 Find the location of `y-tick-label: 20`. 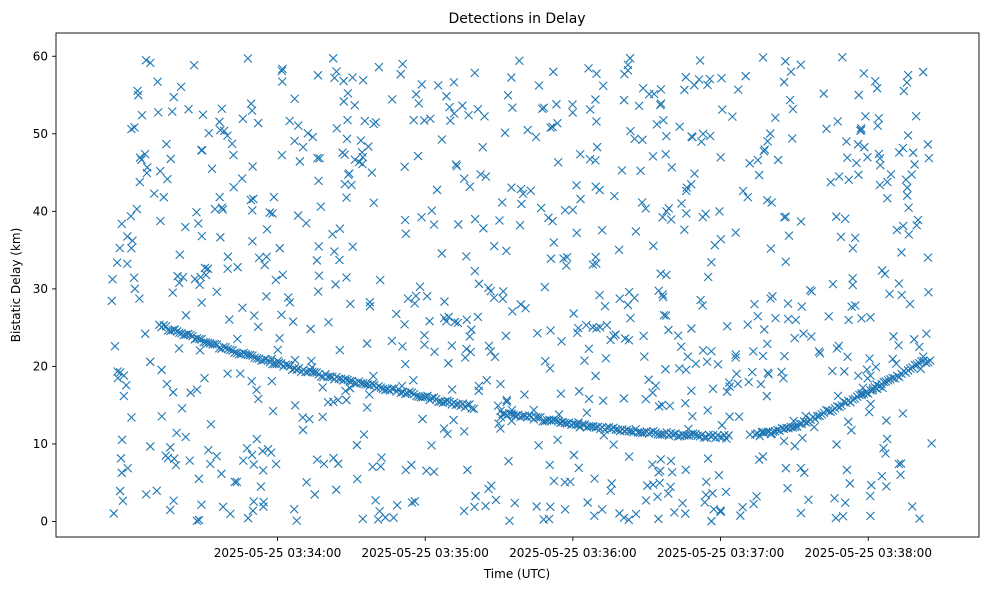

y-tick-label: 20 is located at coordinates (40, 366).